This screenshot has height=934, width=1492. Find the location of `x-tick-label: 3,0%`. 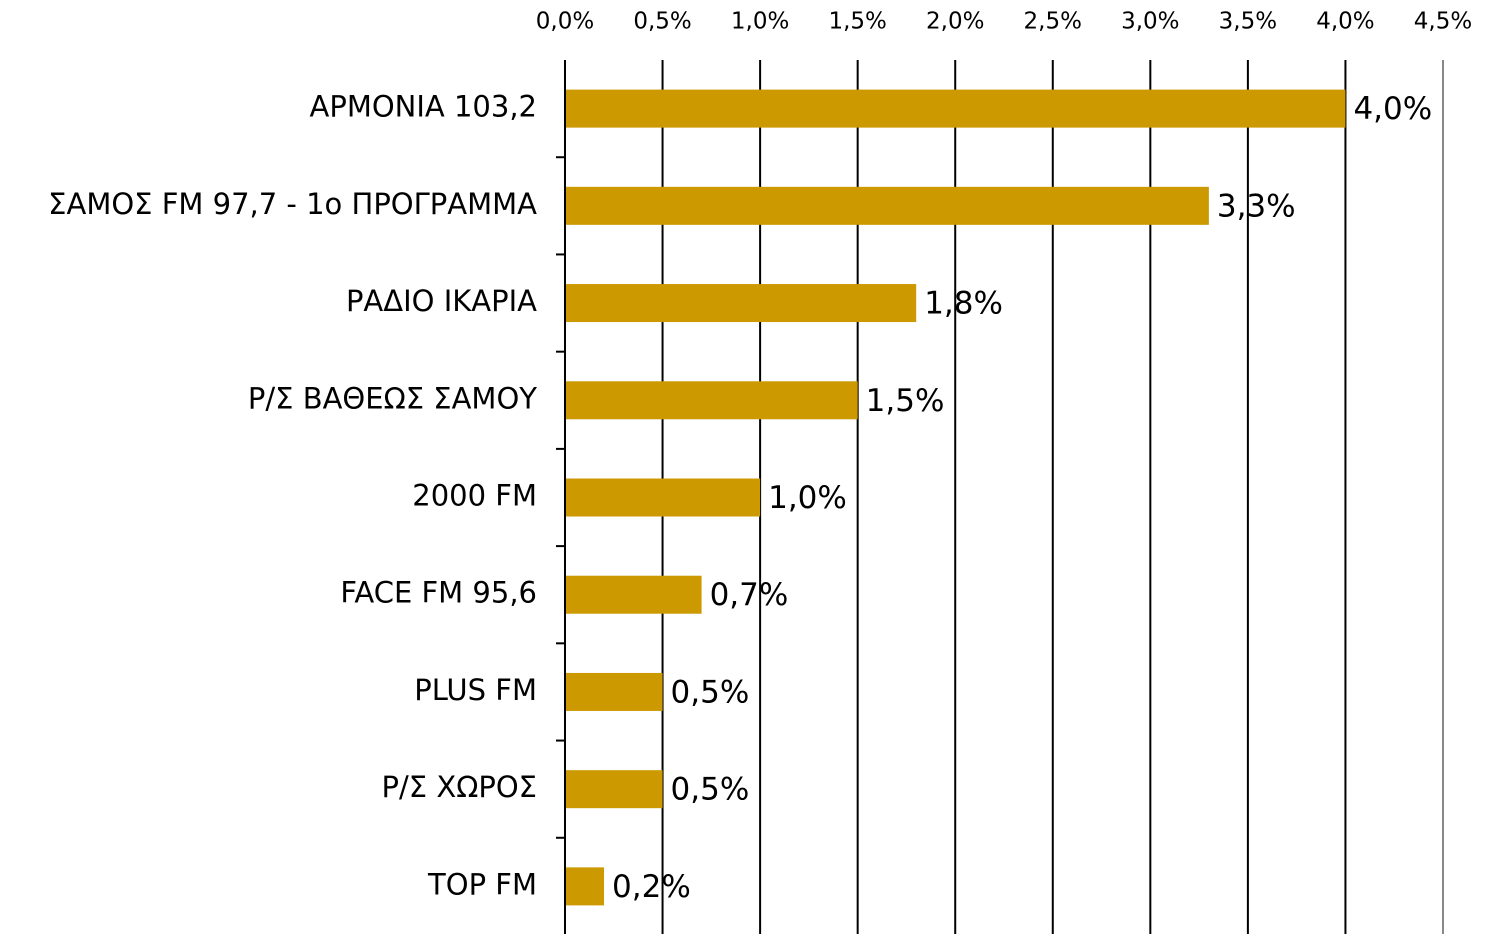

x-tick-label: 3,0% is located at coordinates (1150, 22).